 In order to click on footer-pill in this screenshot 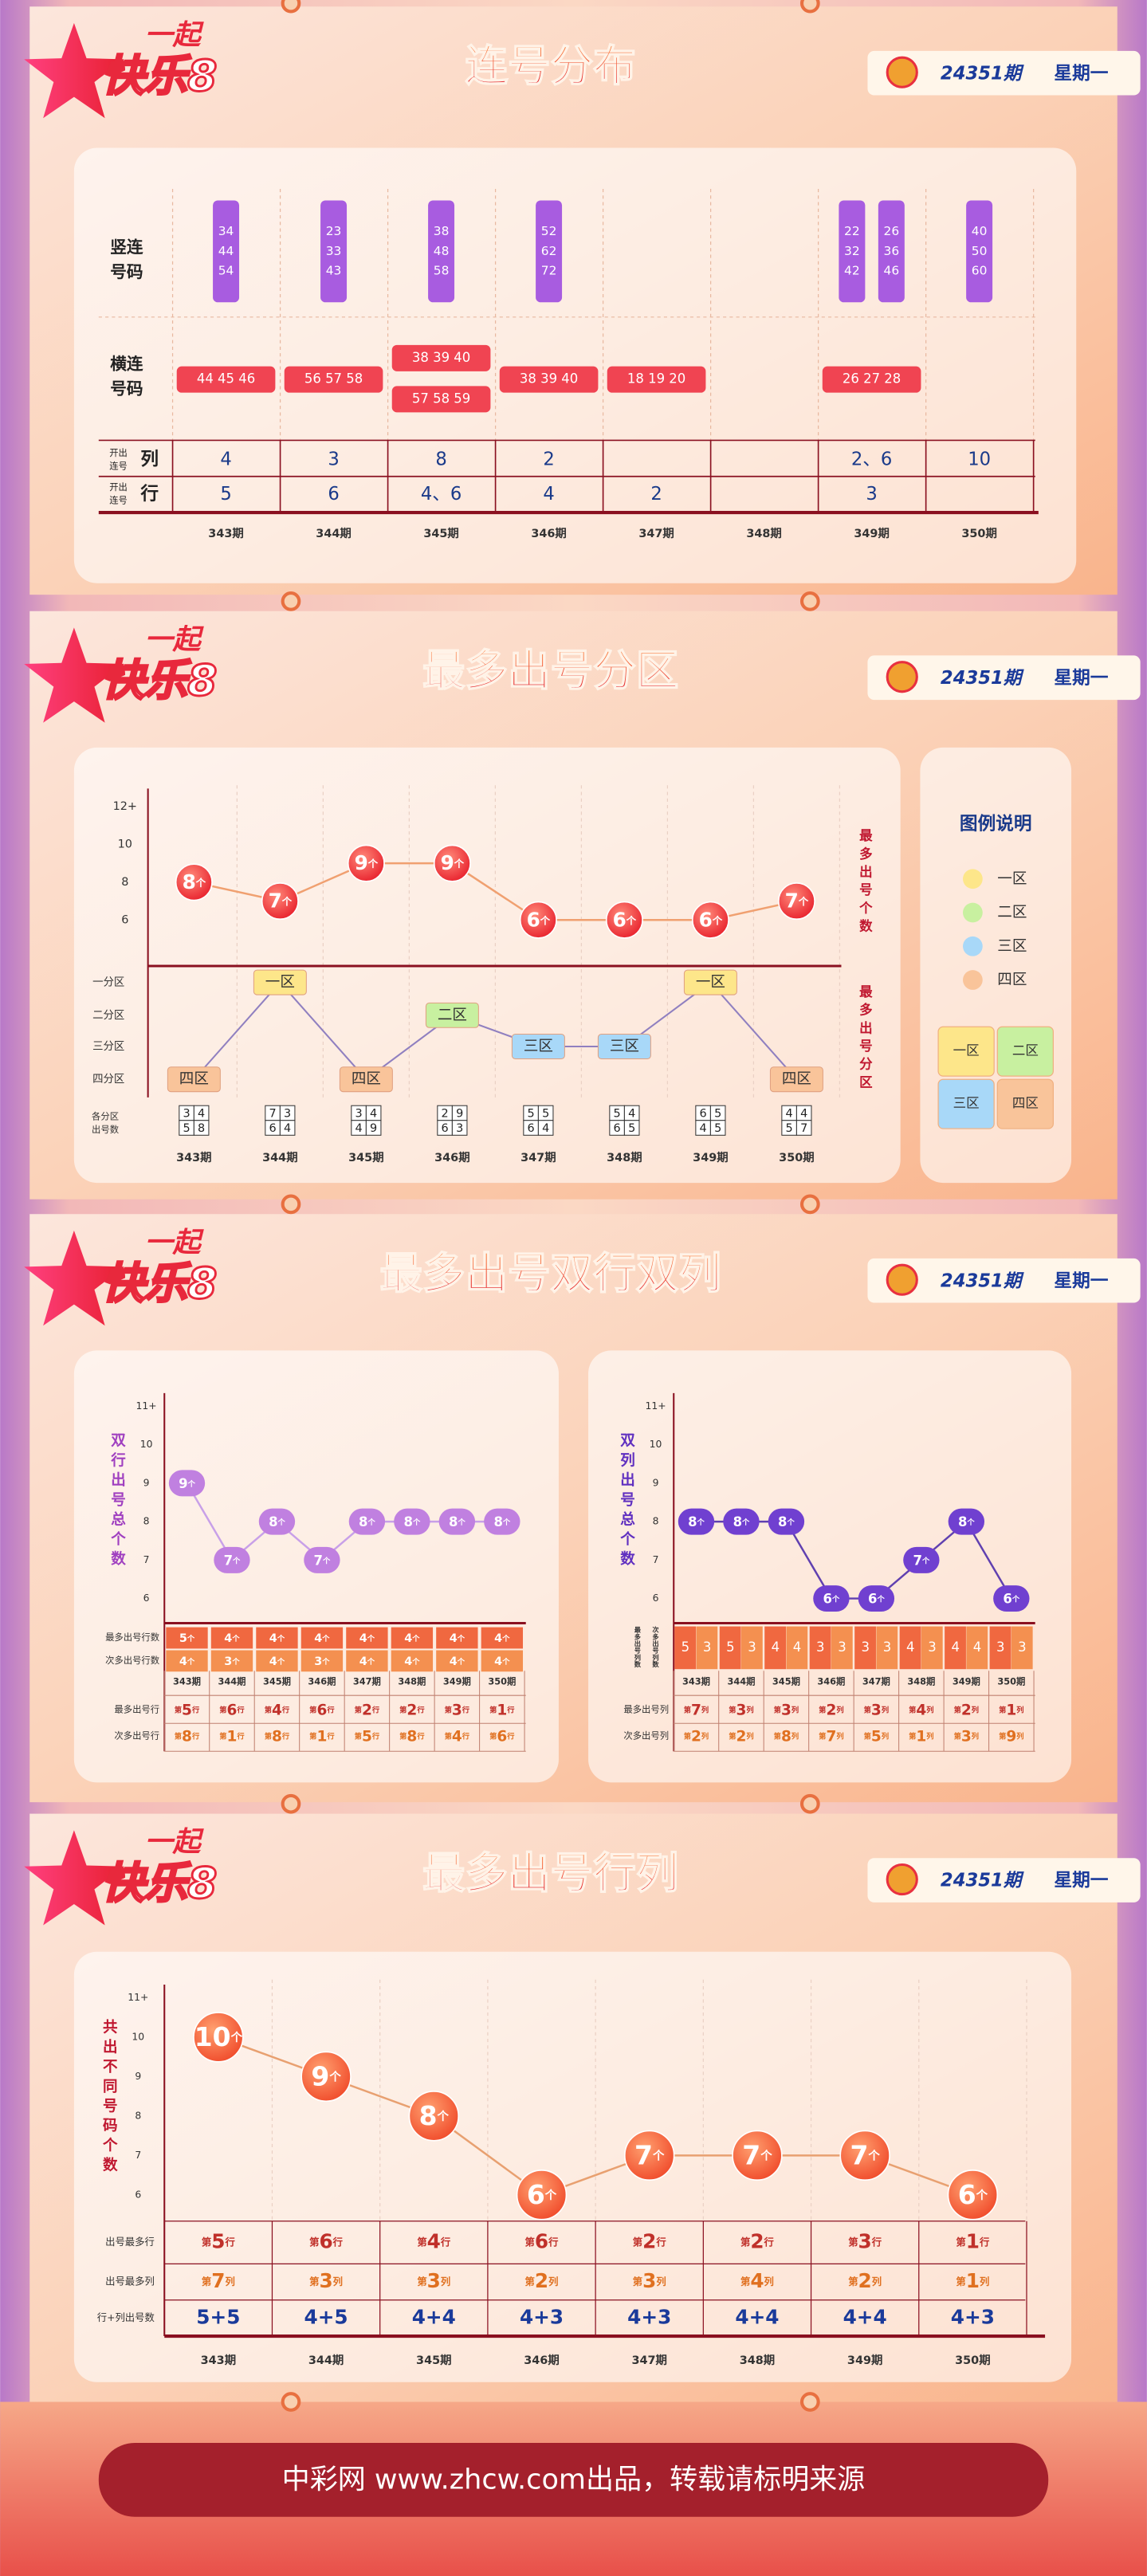, I will do `click(573, 2480)`.